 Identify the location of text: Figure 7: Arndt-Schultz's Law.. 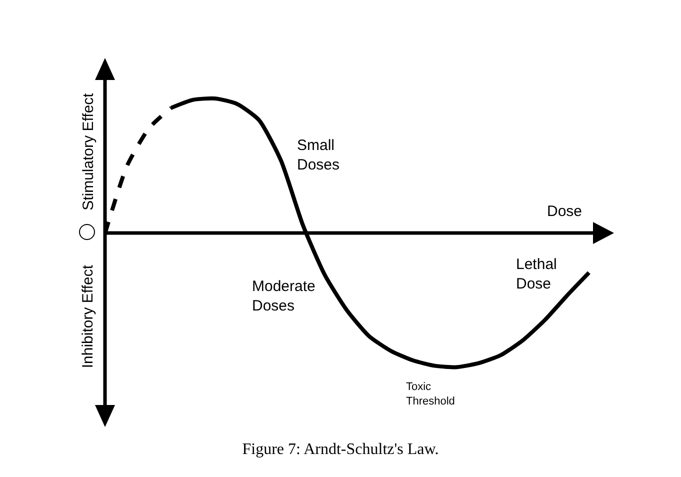
(340, 449).